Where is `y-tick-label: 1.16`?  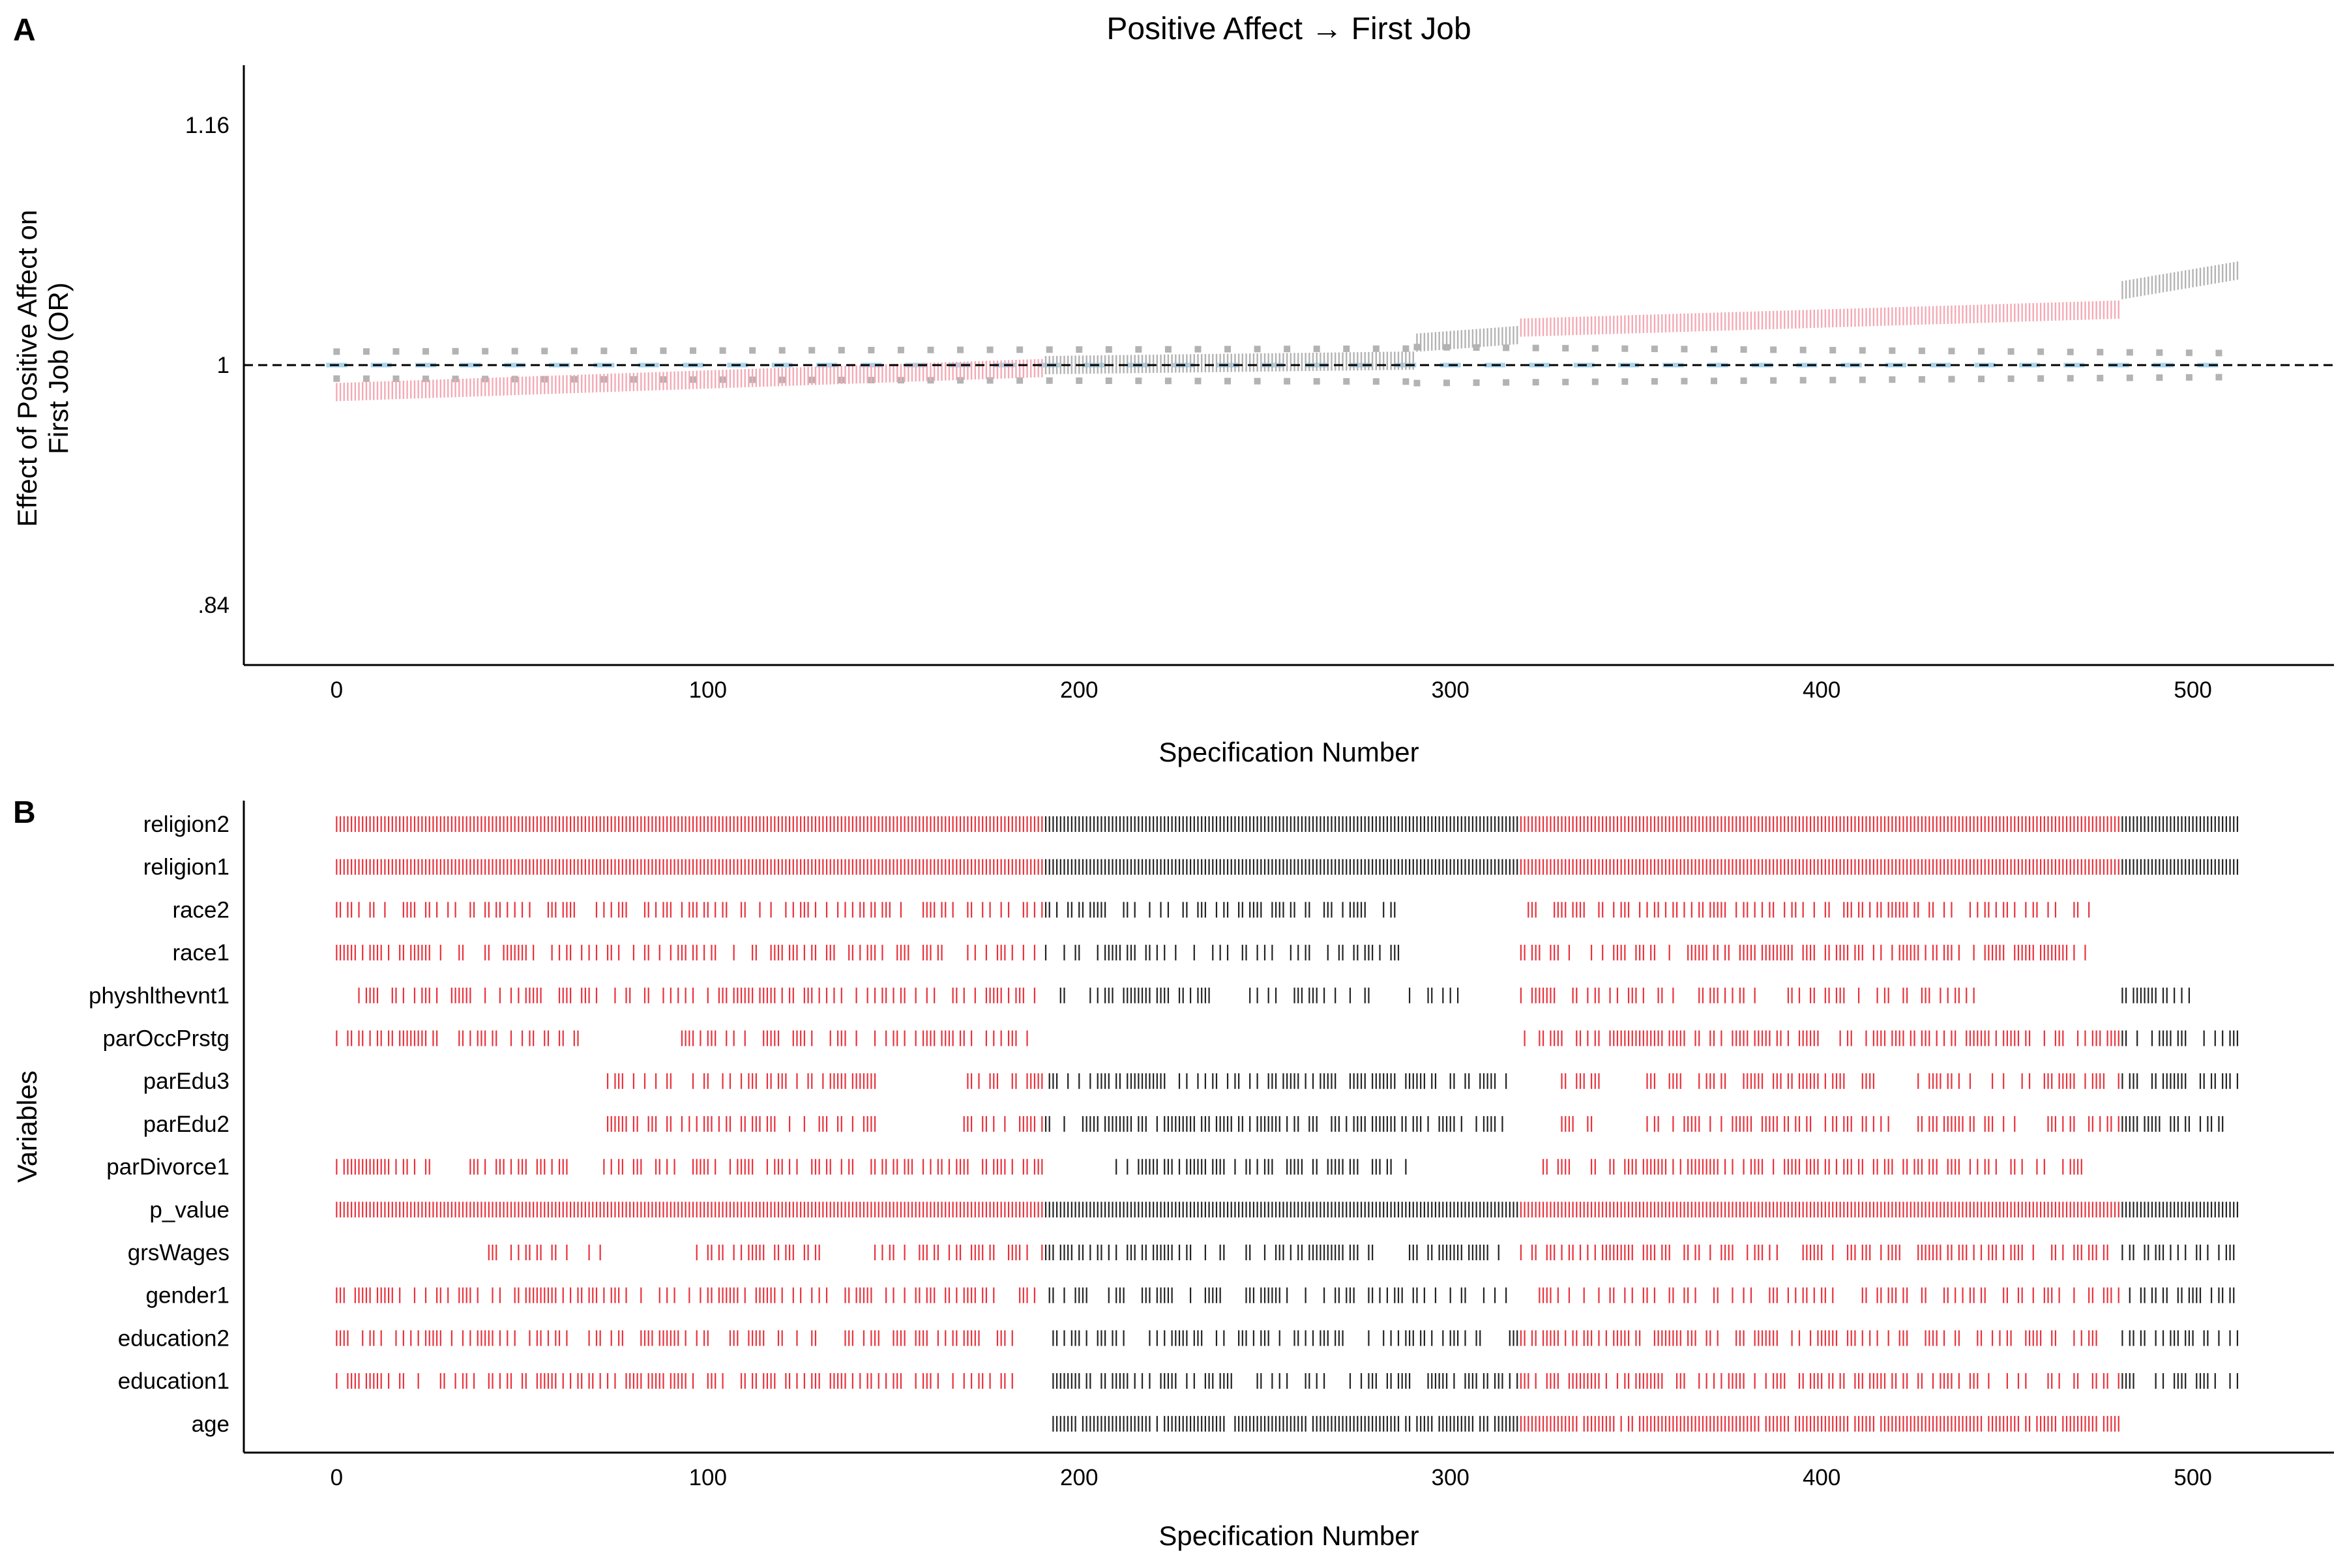
y-tick-label: 1.16 is located at coordinates (207, 125).